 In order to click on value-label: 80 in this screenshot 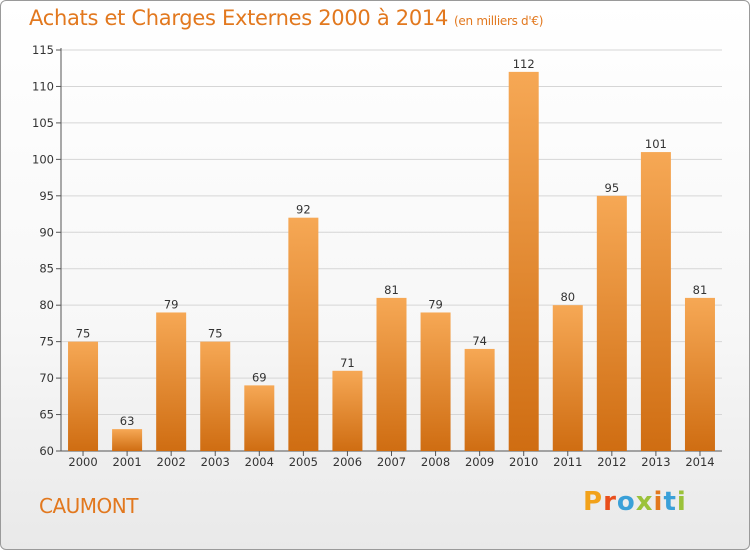, I will do `click(567, 297)`.